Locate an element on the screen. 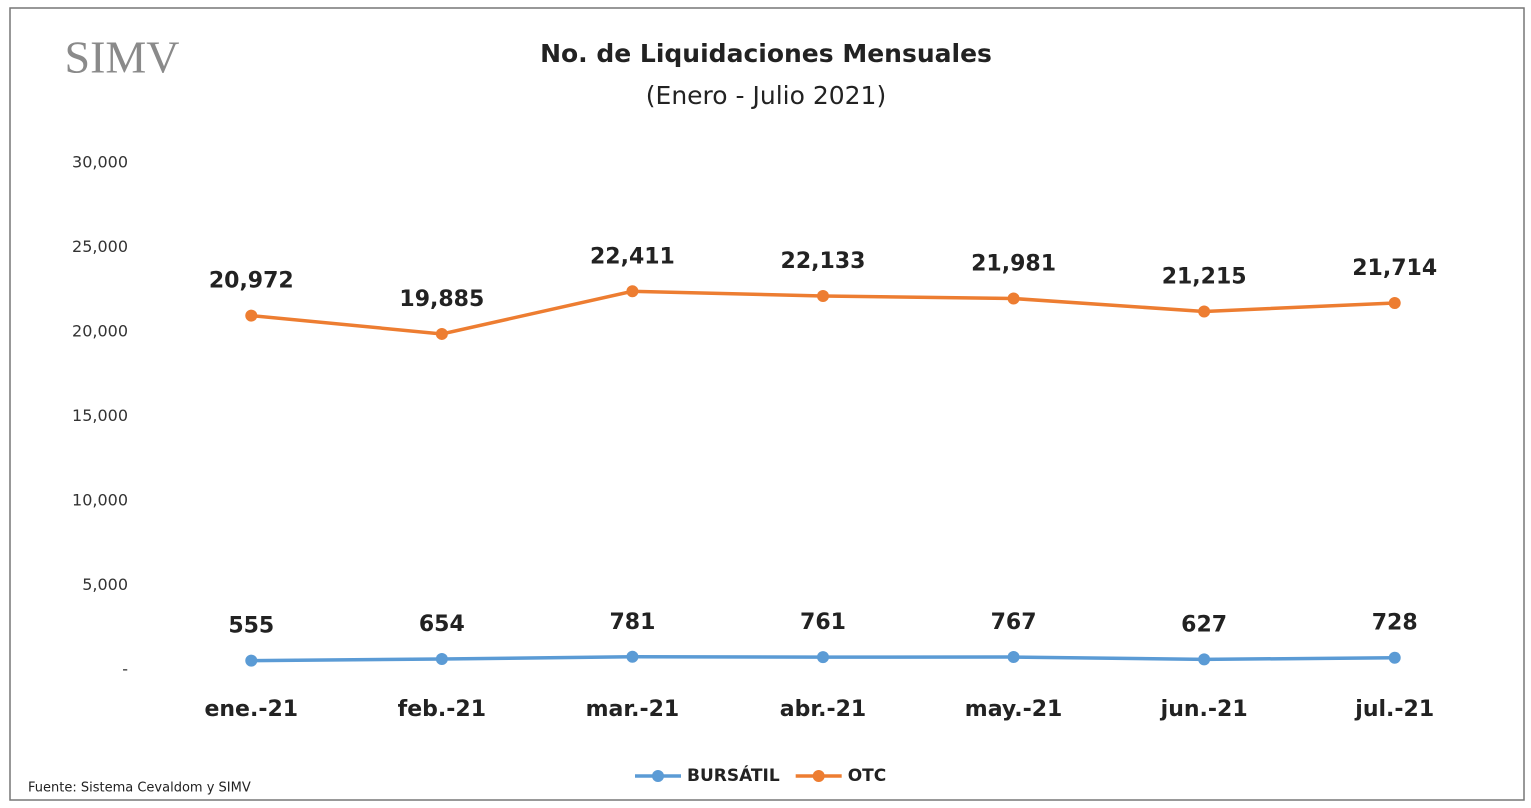  y-tick-label: 20,000 is located at coordinates (100, 331).